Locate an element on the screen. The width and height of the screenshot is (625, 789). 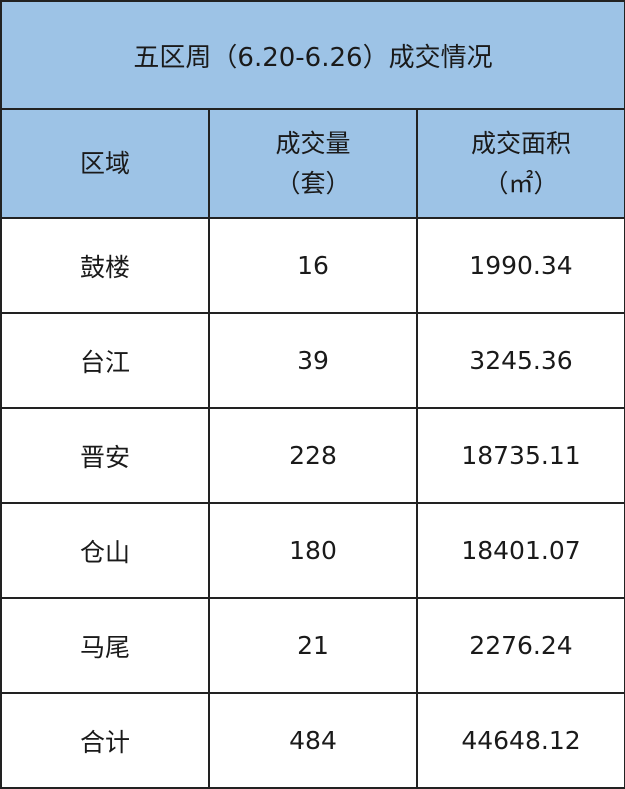
volume-cell: 484 is located at coordinates (313, 740).